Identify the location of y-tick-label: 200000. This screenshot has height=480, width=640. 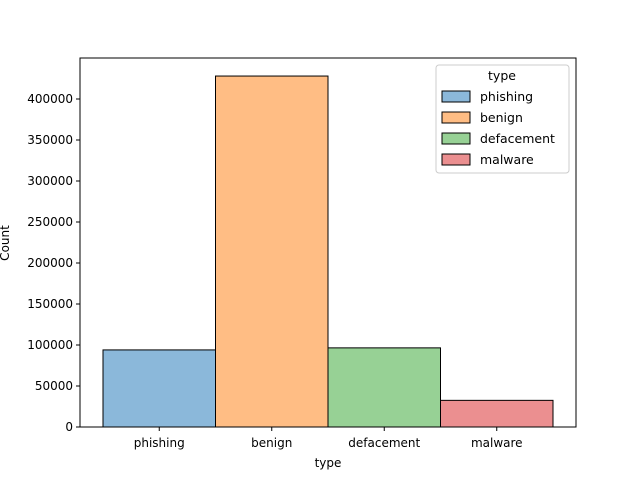
(50, 263).